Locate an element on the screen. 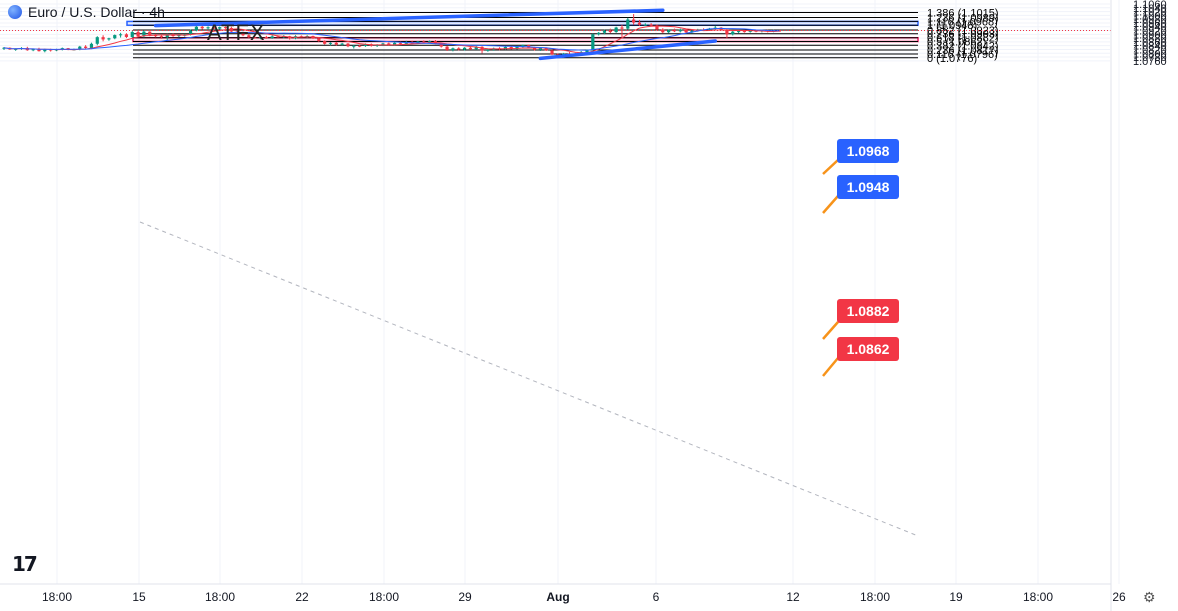  y-tick-label: 1.0780 is located at coordinates (1150, 58).